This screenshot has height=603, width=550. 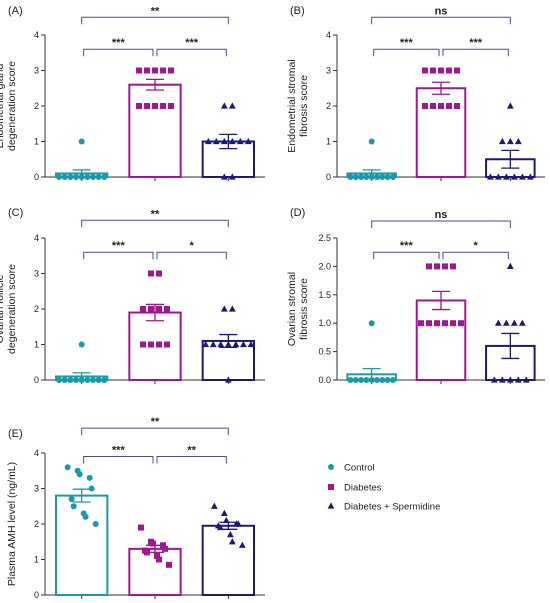 I want to click on y-axis-label: fibrosis score, so click(x=304, y=309).